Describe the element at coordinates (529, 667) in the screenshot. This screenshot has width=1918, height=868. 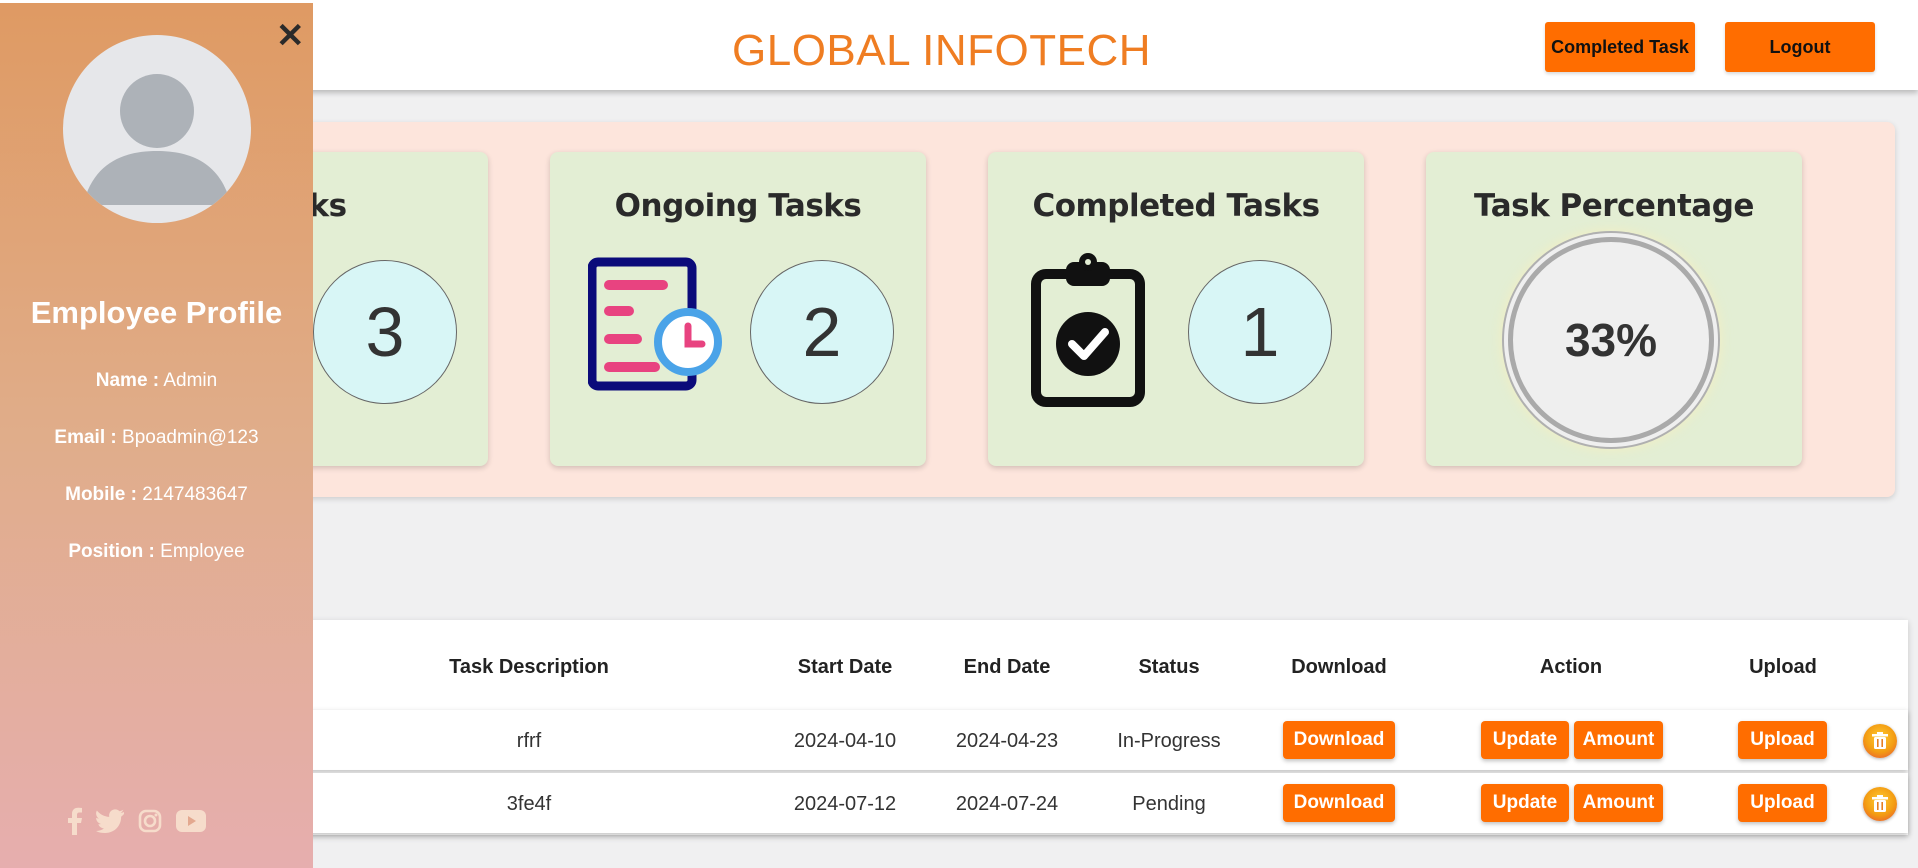
I see `header-task-description: Task Description` at that location.